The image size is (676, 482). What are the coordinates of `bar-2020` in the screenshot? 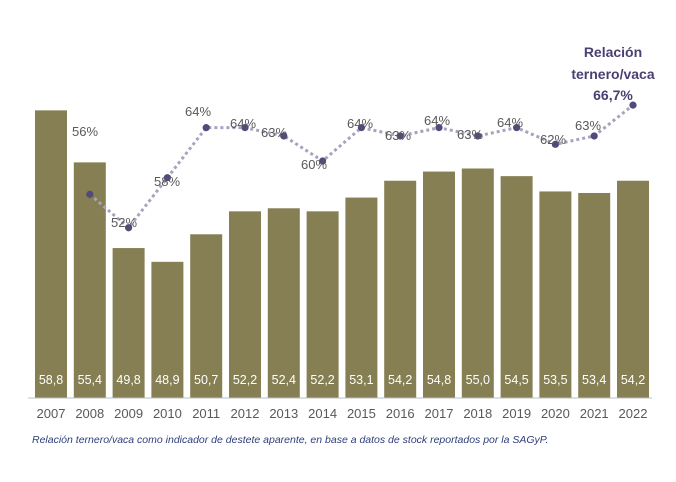 It's located at (555, 294).